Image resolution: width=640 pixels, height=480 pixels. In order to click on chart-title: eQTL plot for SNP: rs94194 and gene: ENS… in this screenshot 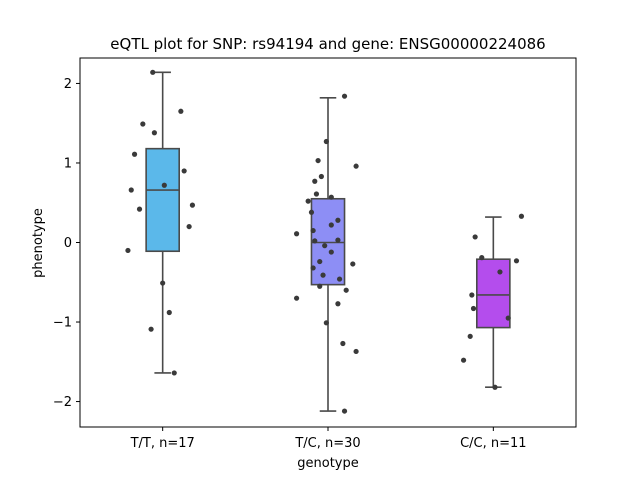, I will do `click(327, 44)`.